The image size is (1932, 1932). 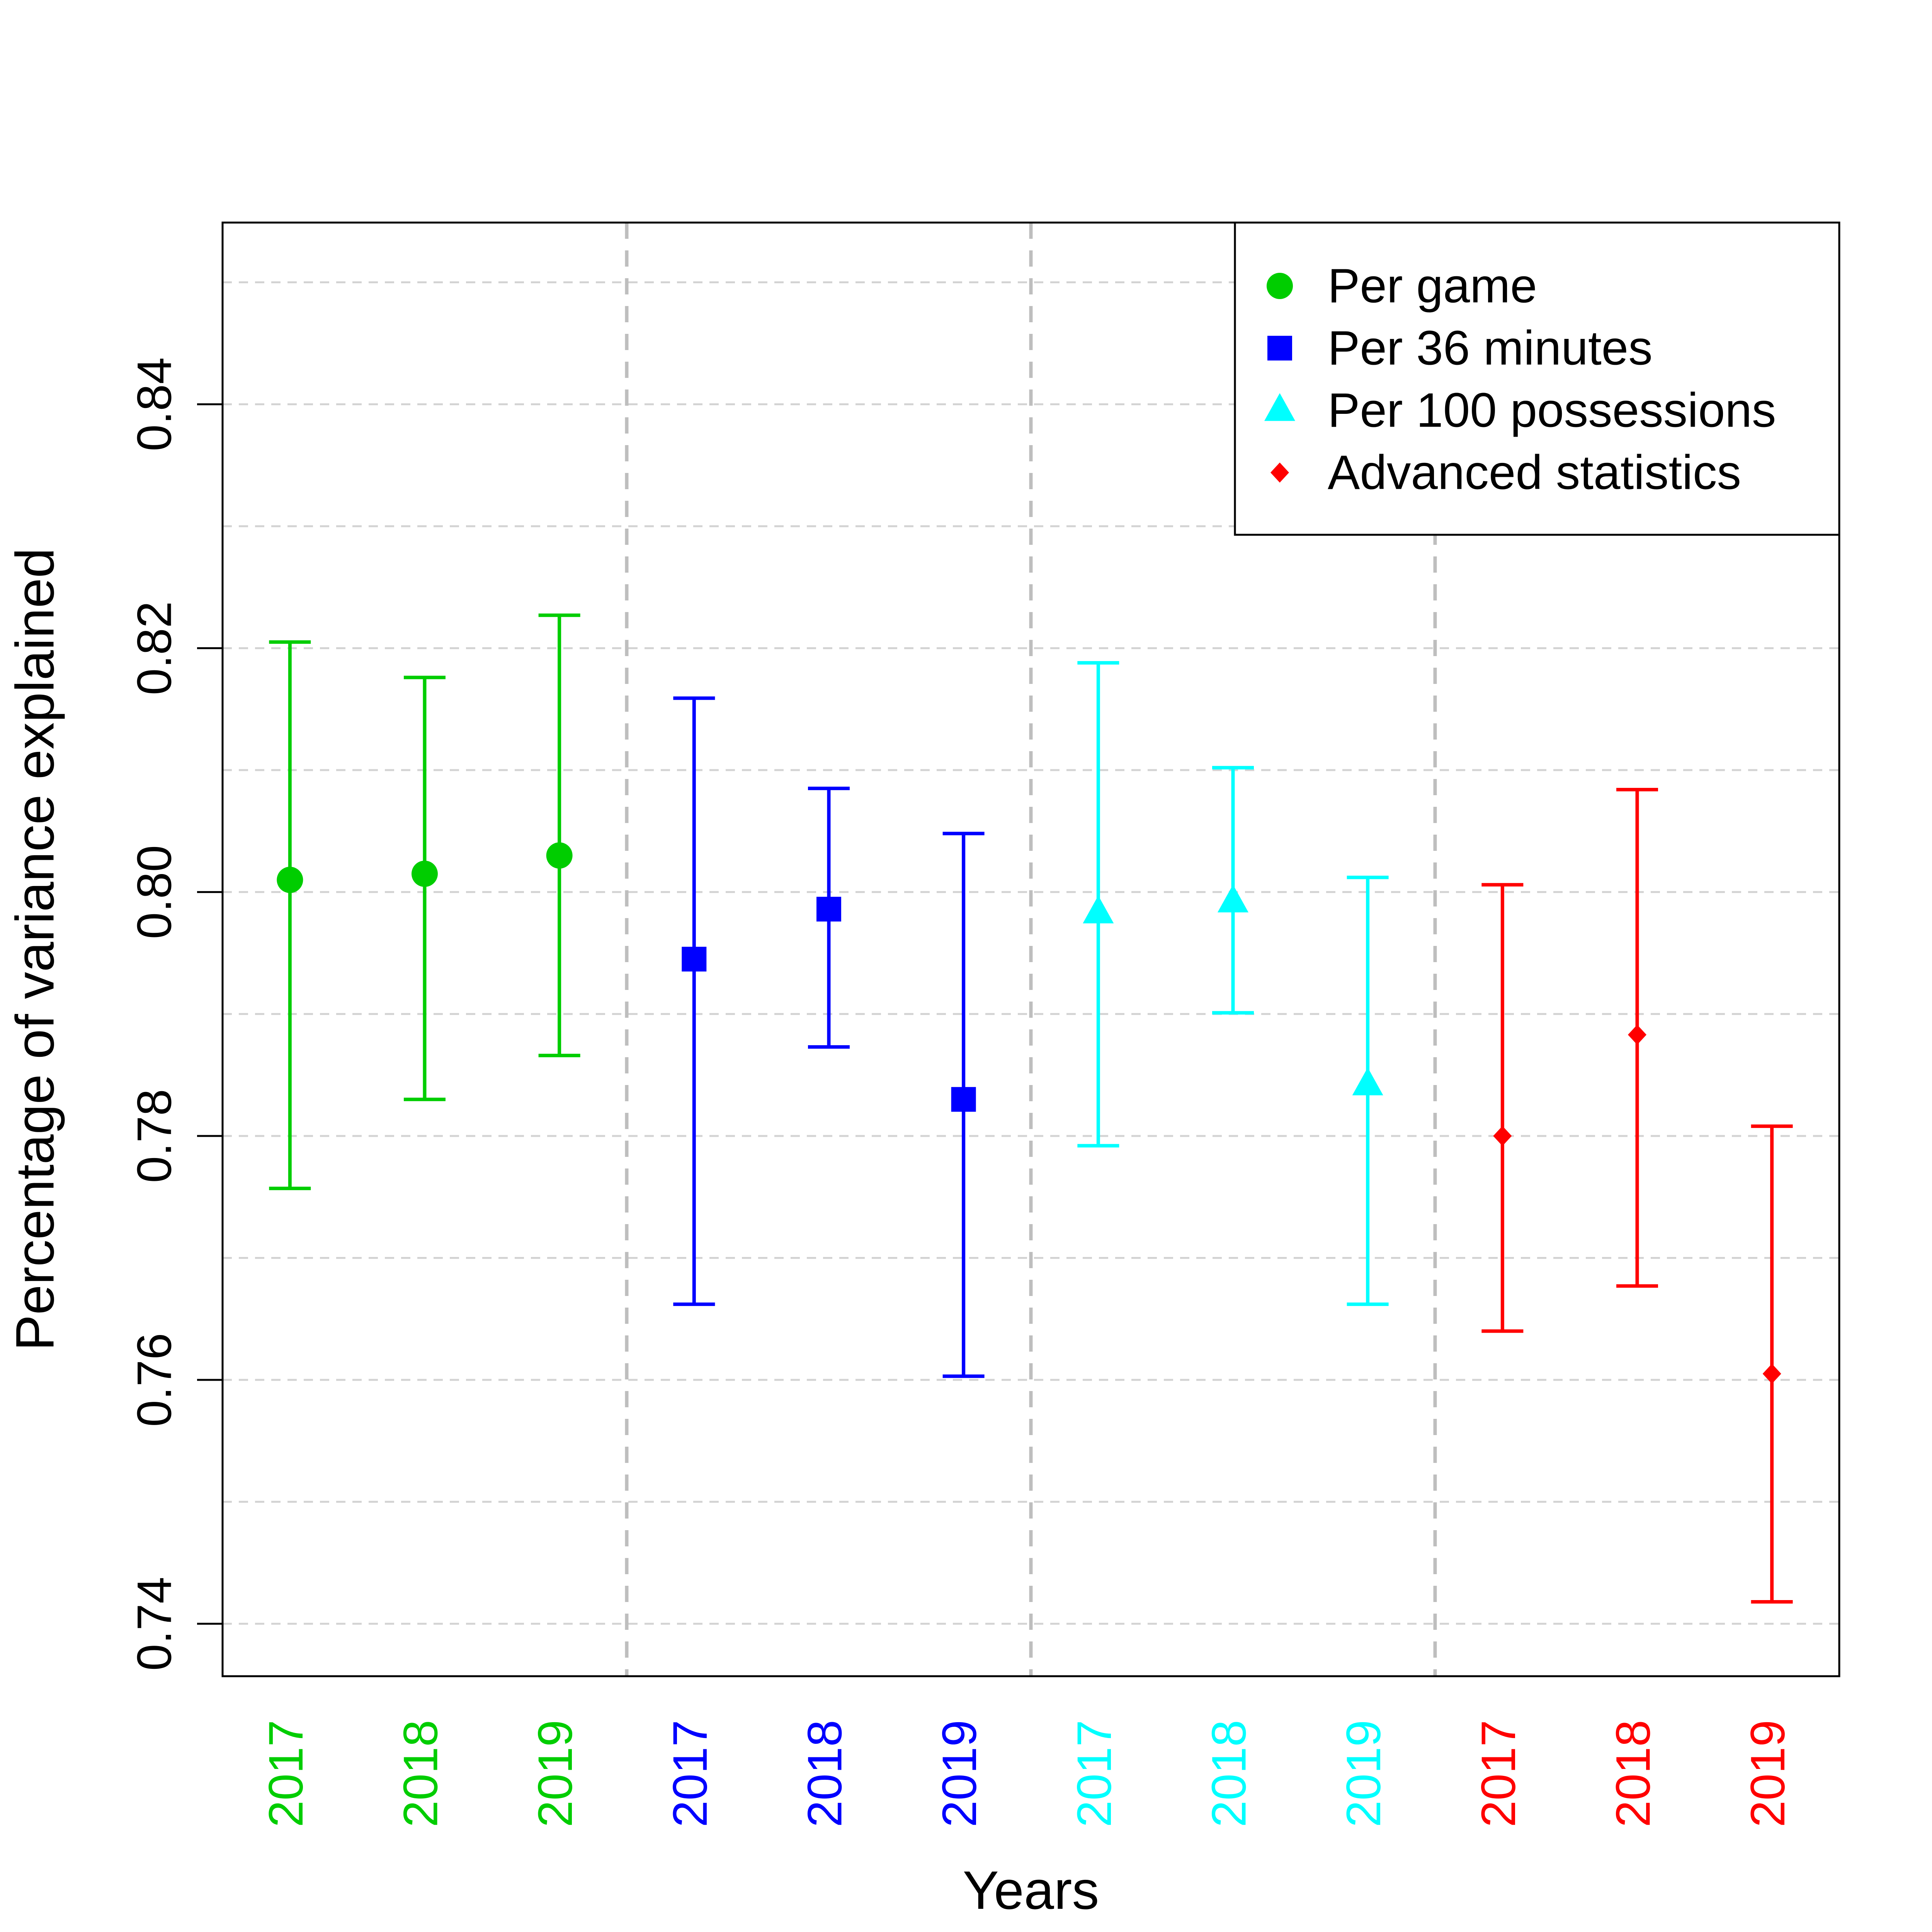 What do you see at coordinates (1031, 1890) in the screenshot?
I see `x-axis-title: Years` at bounding box center [1031, 1890].